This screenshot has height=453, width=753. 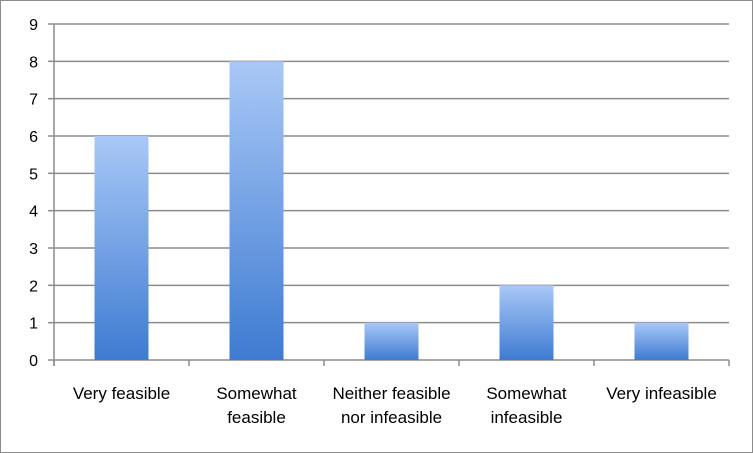 What do you see at coordinates (661, 393) in the screenshot?
I see `x-category-label: Very infeasible` at bounding box center [661, 393].